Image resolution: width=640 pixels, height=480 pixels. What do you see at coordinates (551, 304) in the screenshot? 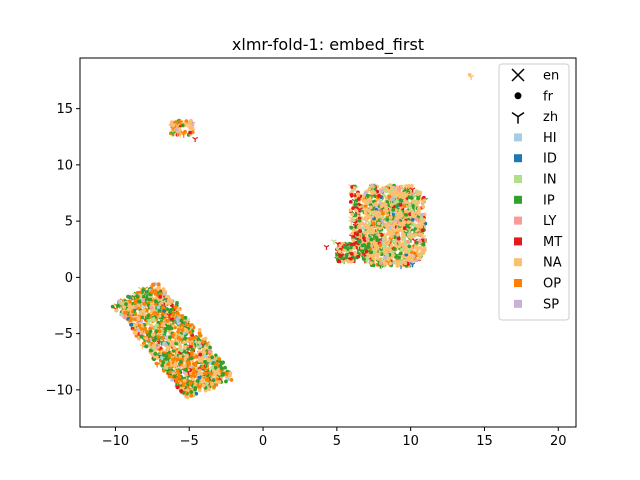
I see `legend-label-SP: SP` at bounding box center [551, 304].